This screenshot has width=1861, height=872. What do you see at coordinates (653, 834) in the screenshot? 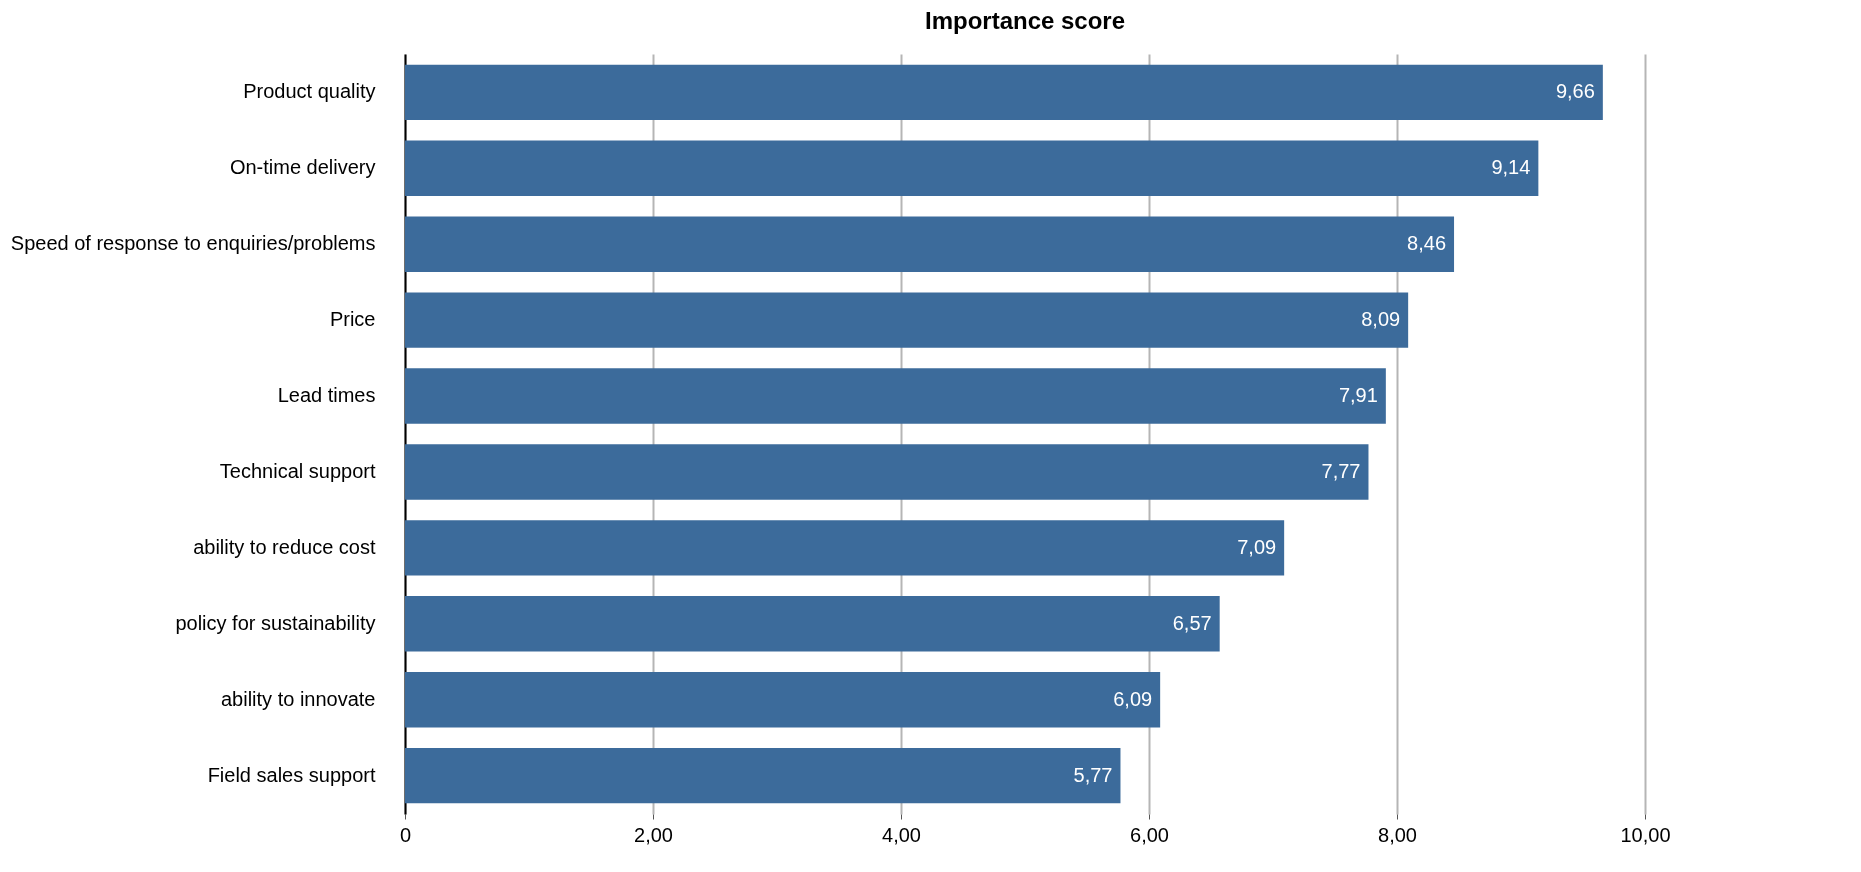
I see `x-tick-label: 2,00` at bounding box center [653, 834].